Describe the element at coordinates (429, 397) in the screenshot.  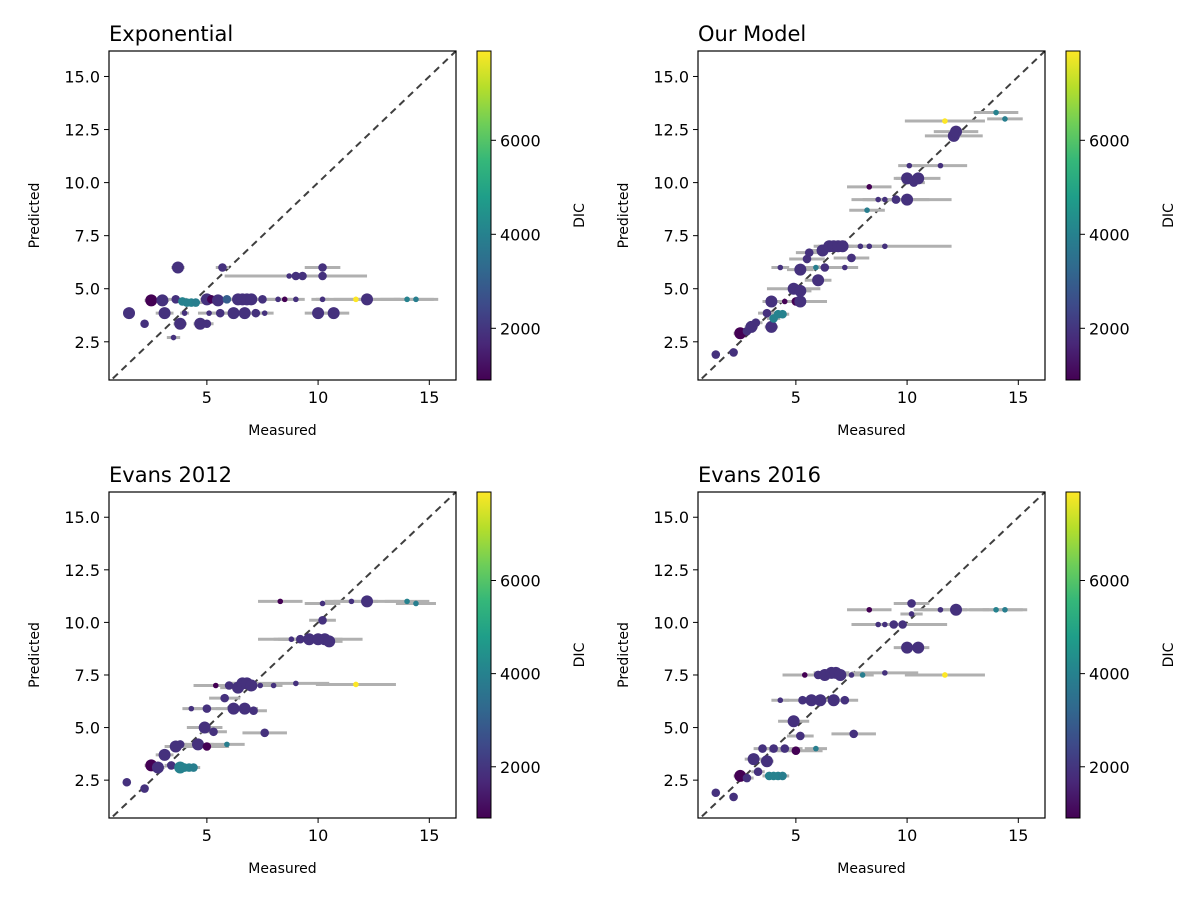
I see `x-tick-label: 15` at that location.